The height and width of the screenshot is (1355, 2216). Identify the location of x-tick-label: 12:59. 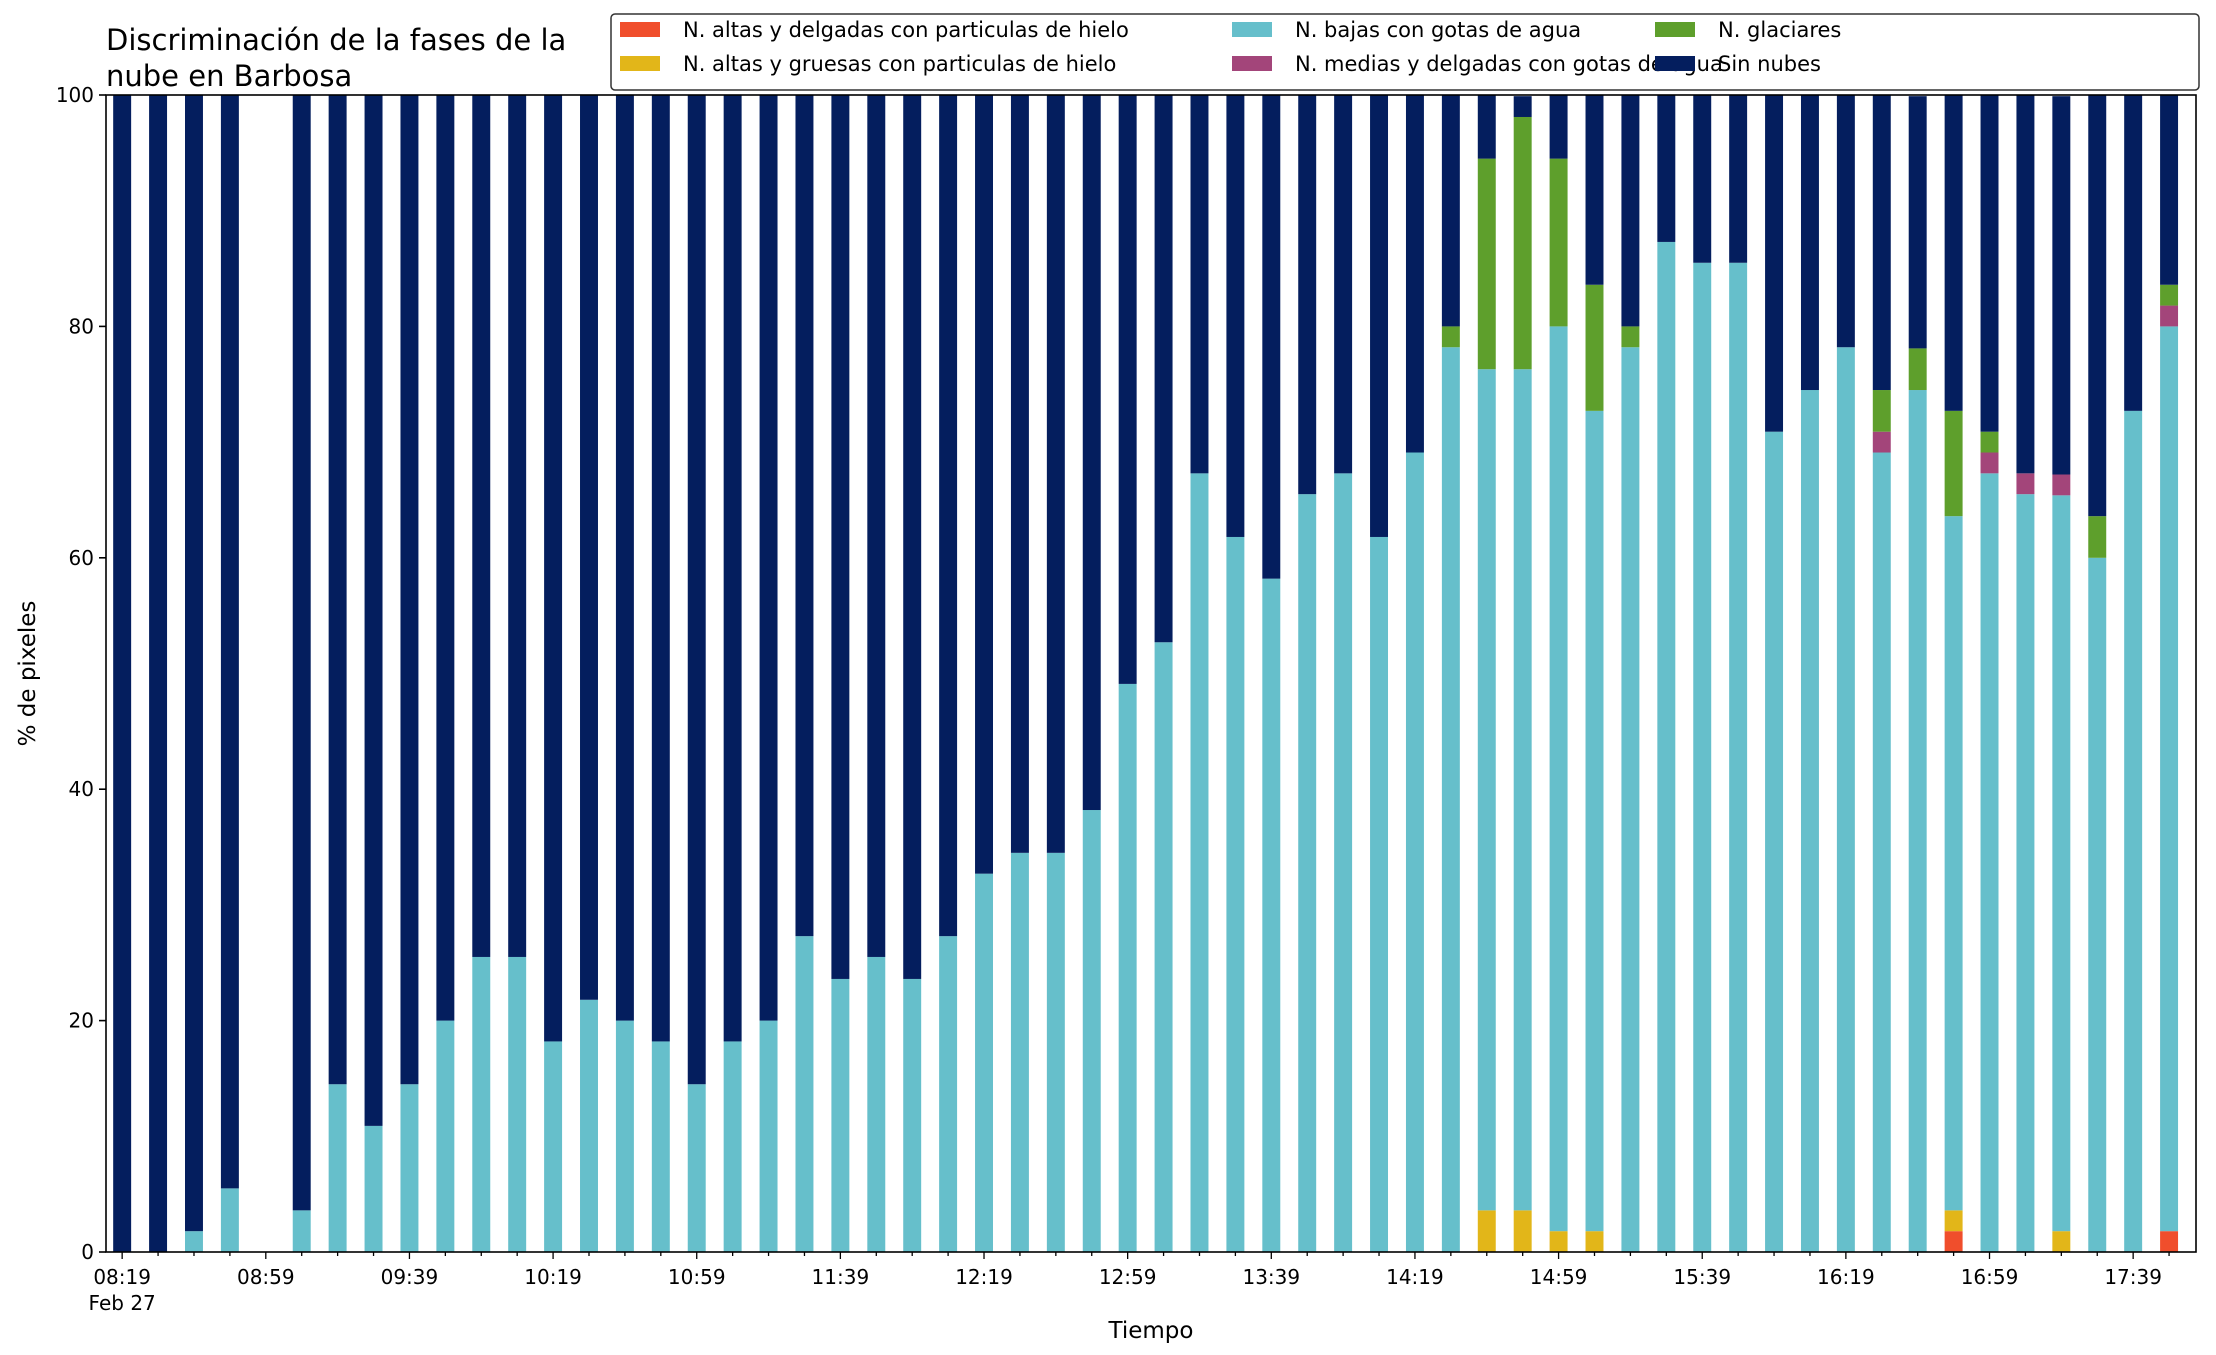
(1128, 1277).